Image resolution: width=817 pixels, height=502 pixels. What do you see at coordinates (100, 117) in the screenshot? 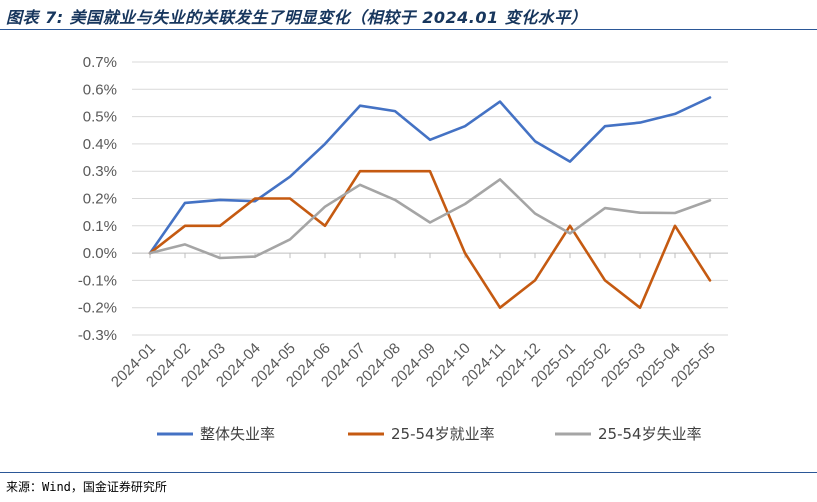
I see `y-tick-label: 0.5%` at bounding box center [100, 117].